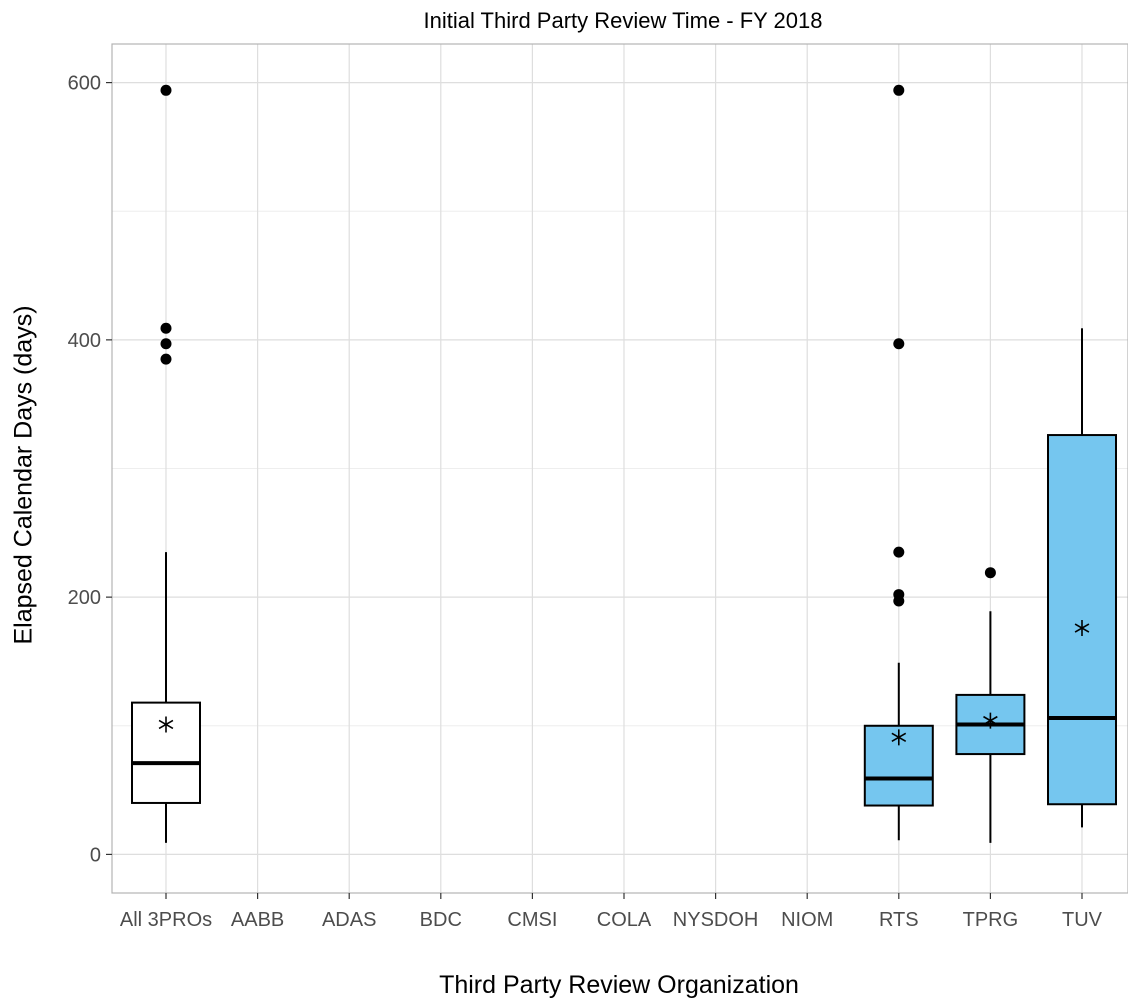 The image size is (1128, 1003). I want to click on x-tick-label: All 3PROs, so click(166, 920).